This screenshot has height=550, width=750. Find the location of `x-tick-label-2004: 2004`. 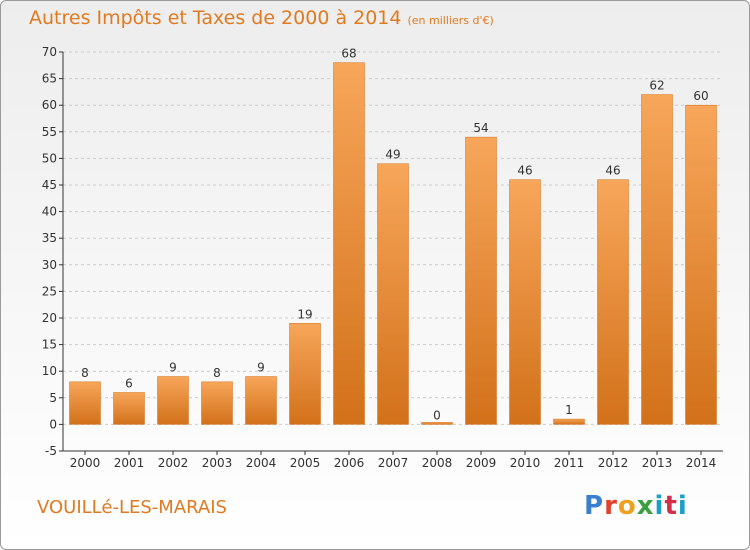

x-tick-label-2004: 2004 is located at coordinates (261, 463).